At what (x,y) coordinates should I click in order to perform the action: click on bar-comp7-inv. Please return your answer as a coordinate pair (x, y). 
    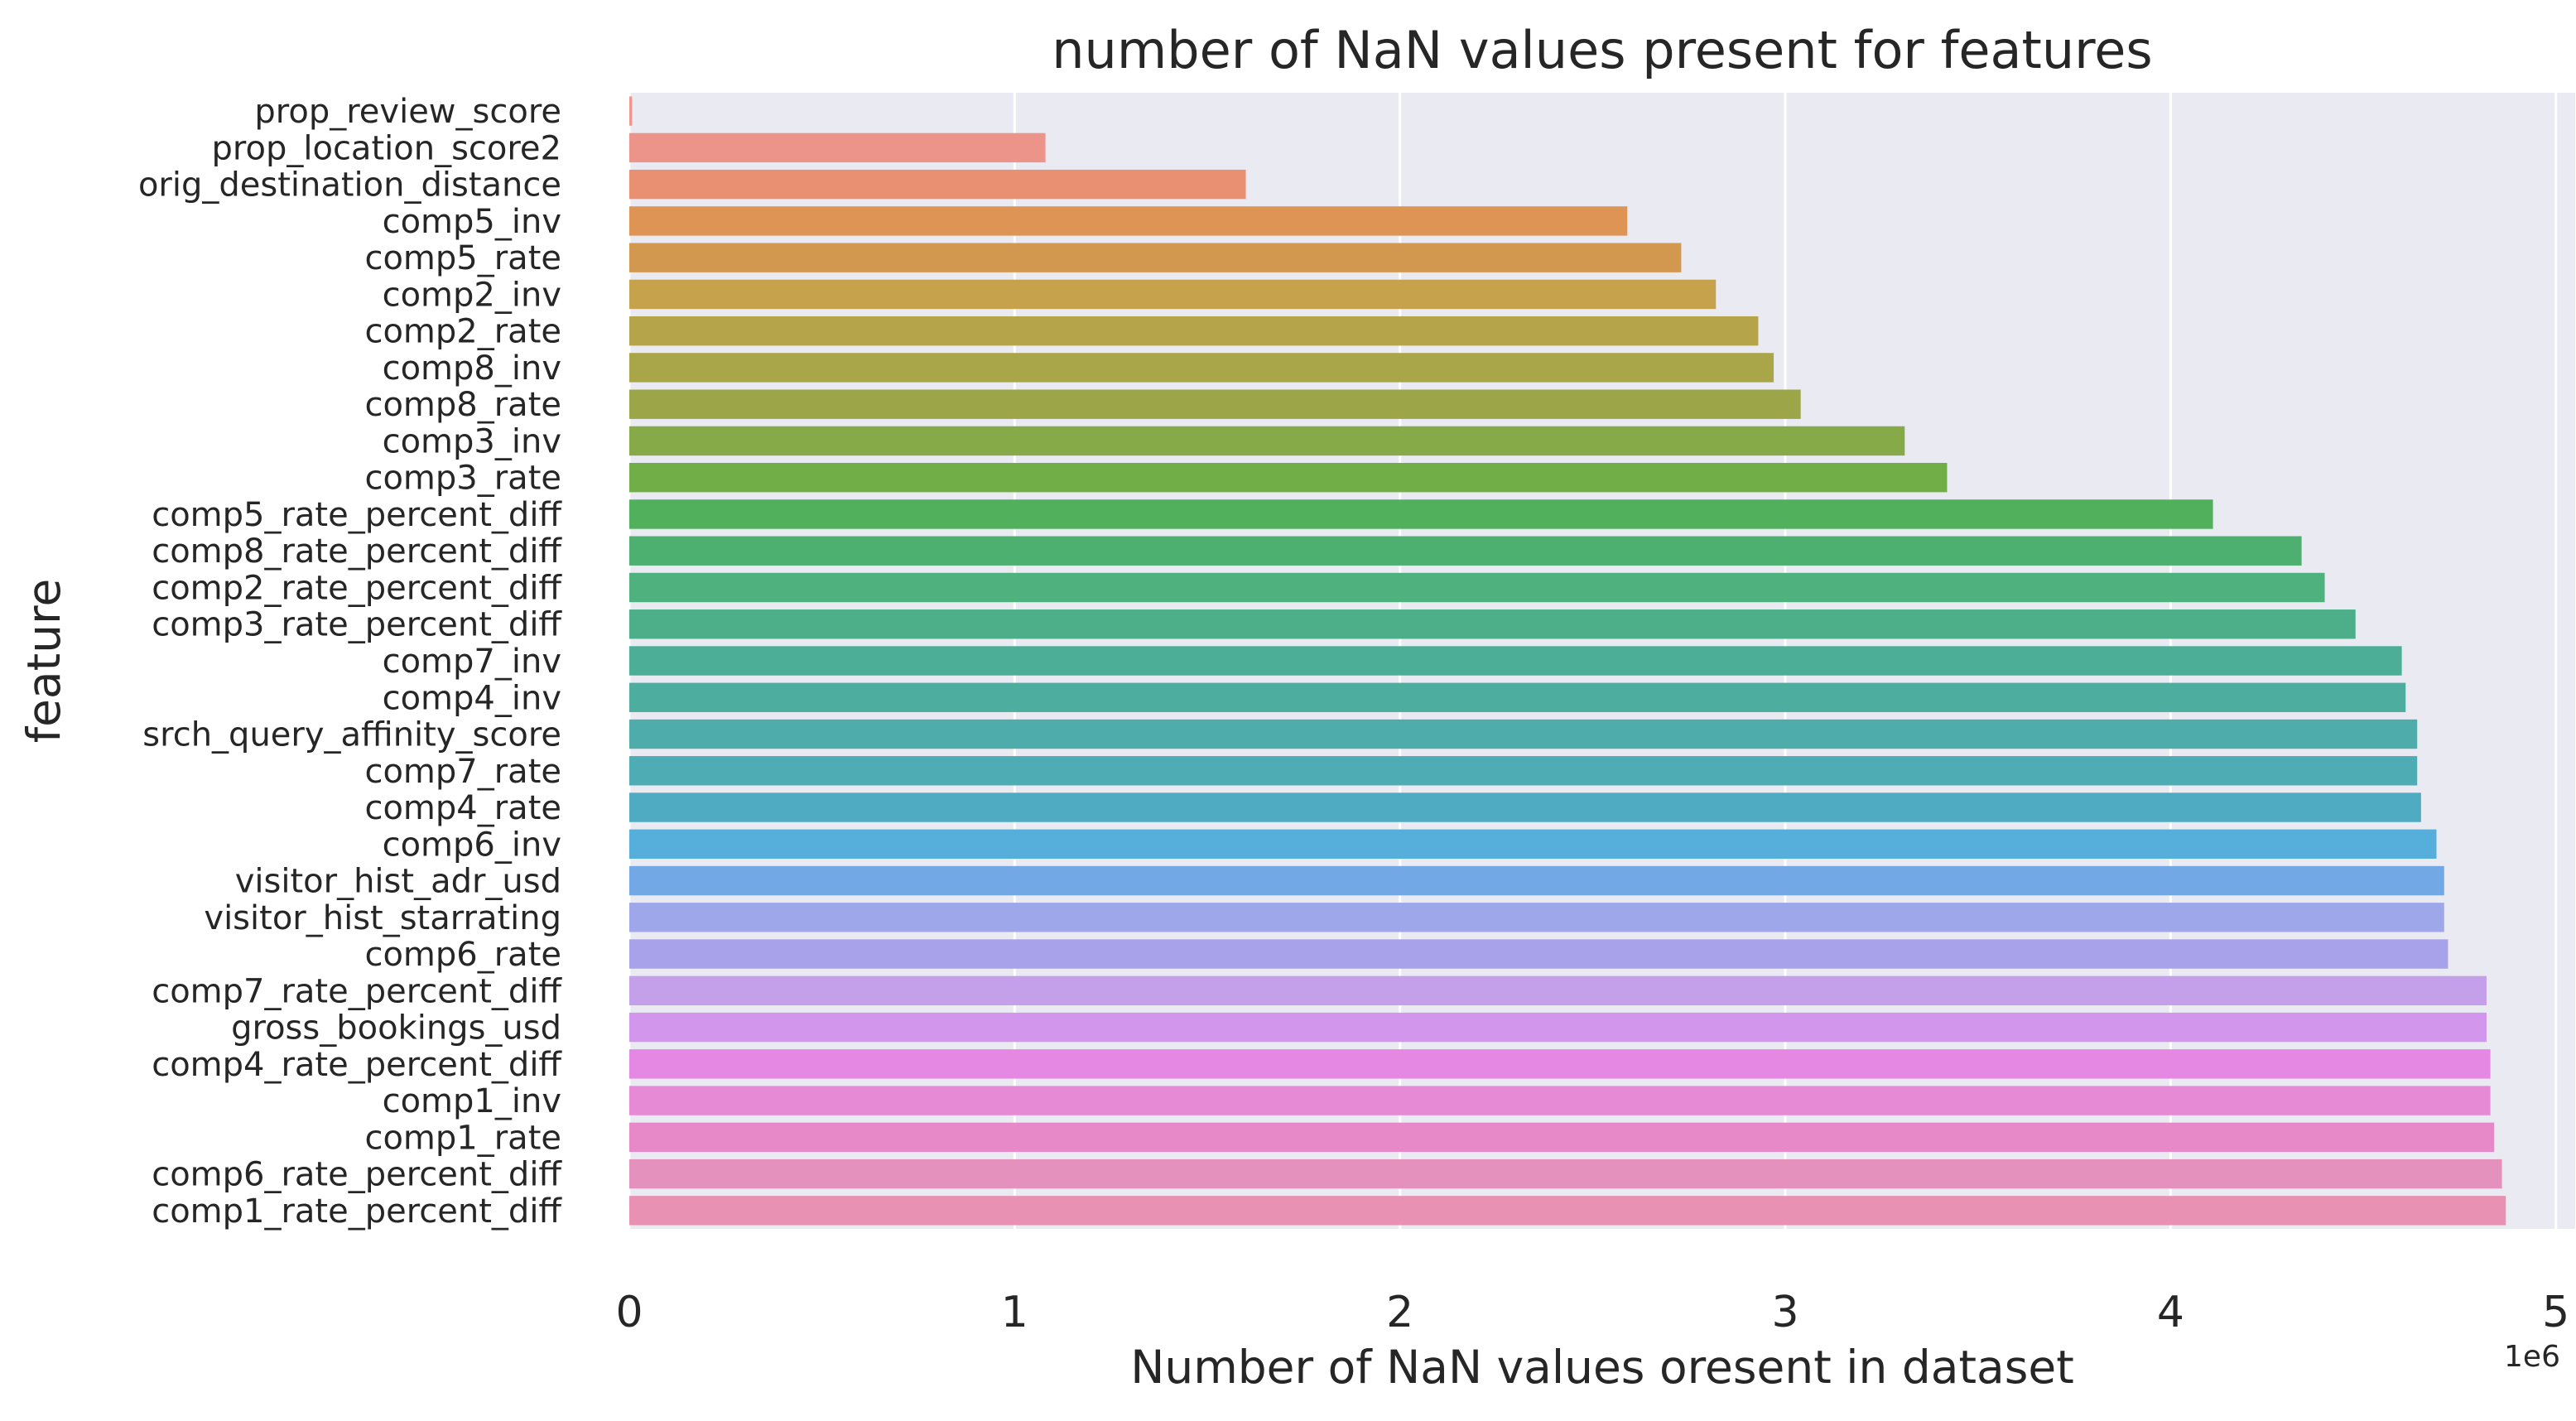
    Looking at the image, I should click on (1515, 661).